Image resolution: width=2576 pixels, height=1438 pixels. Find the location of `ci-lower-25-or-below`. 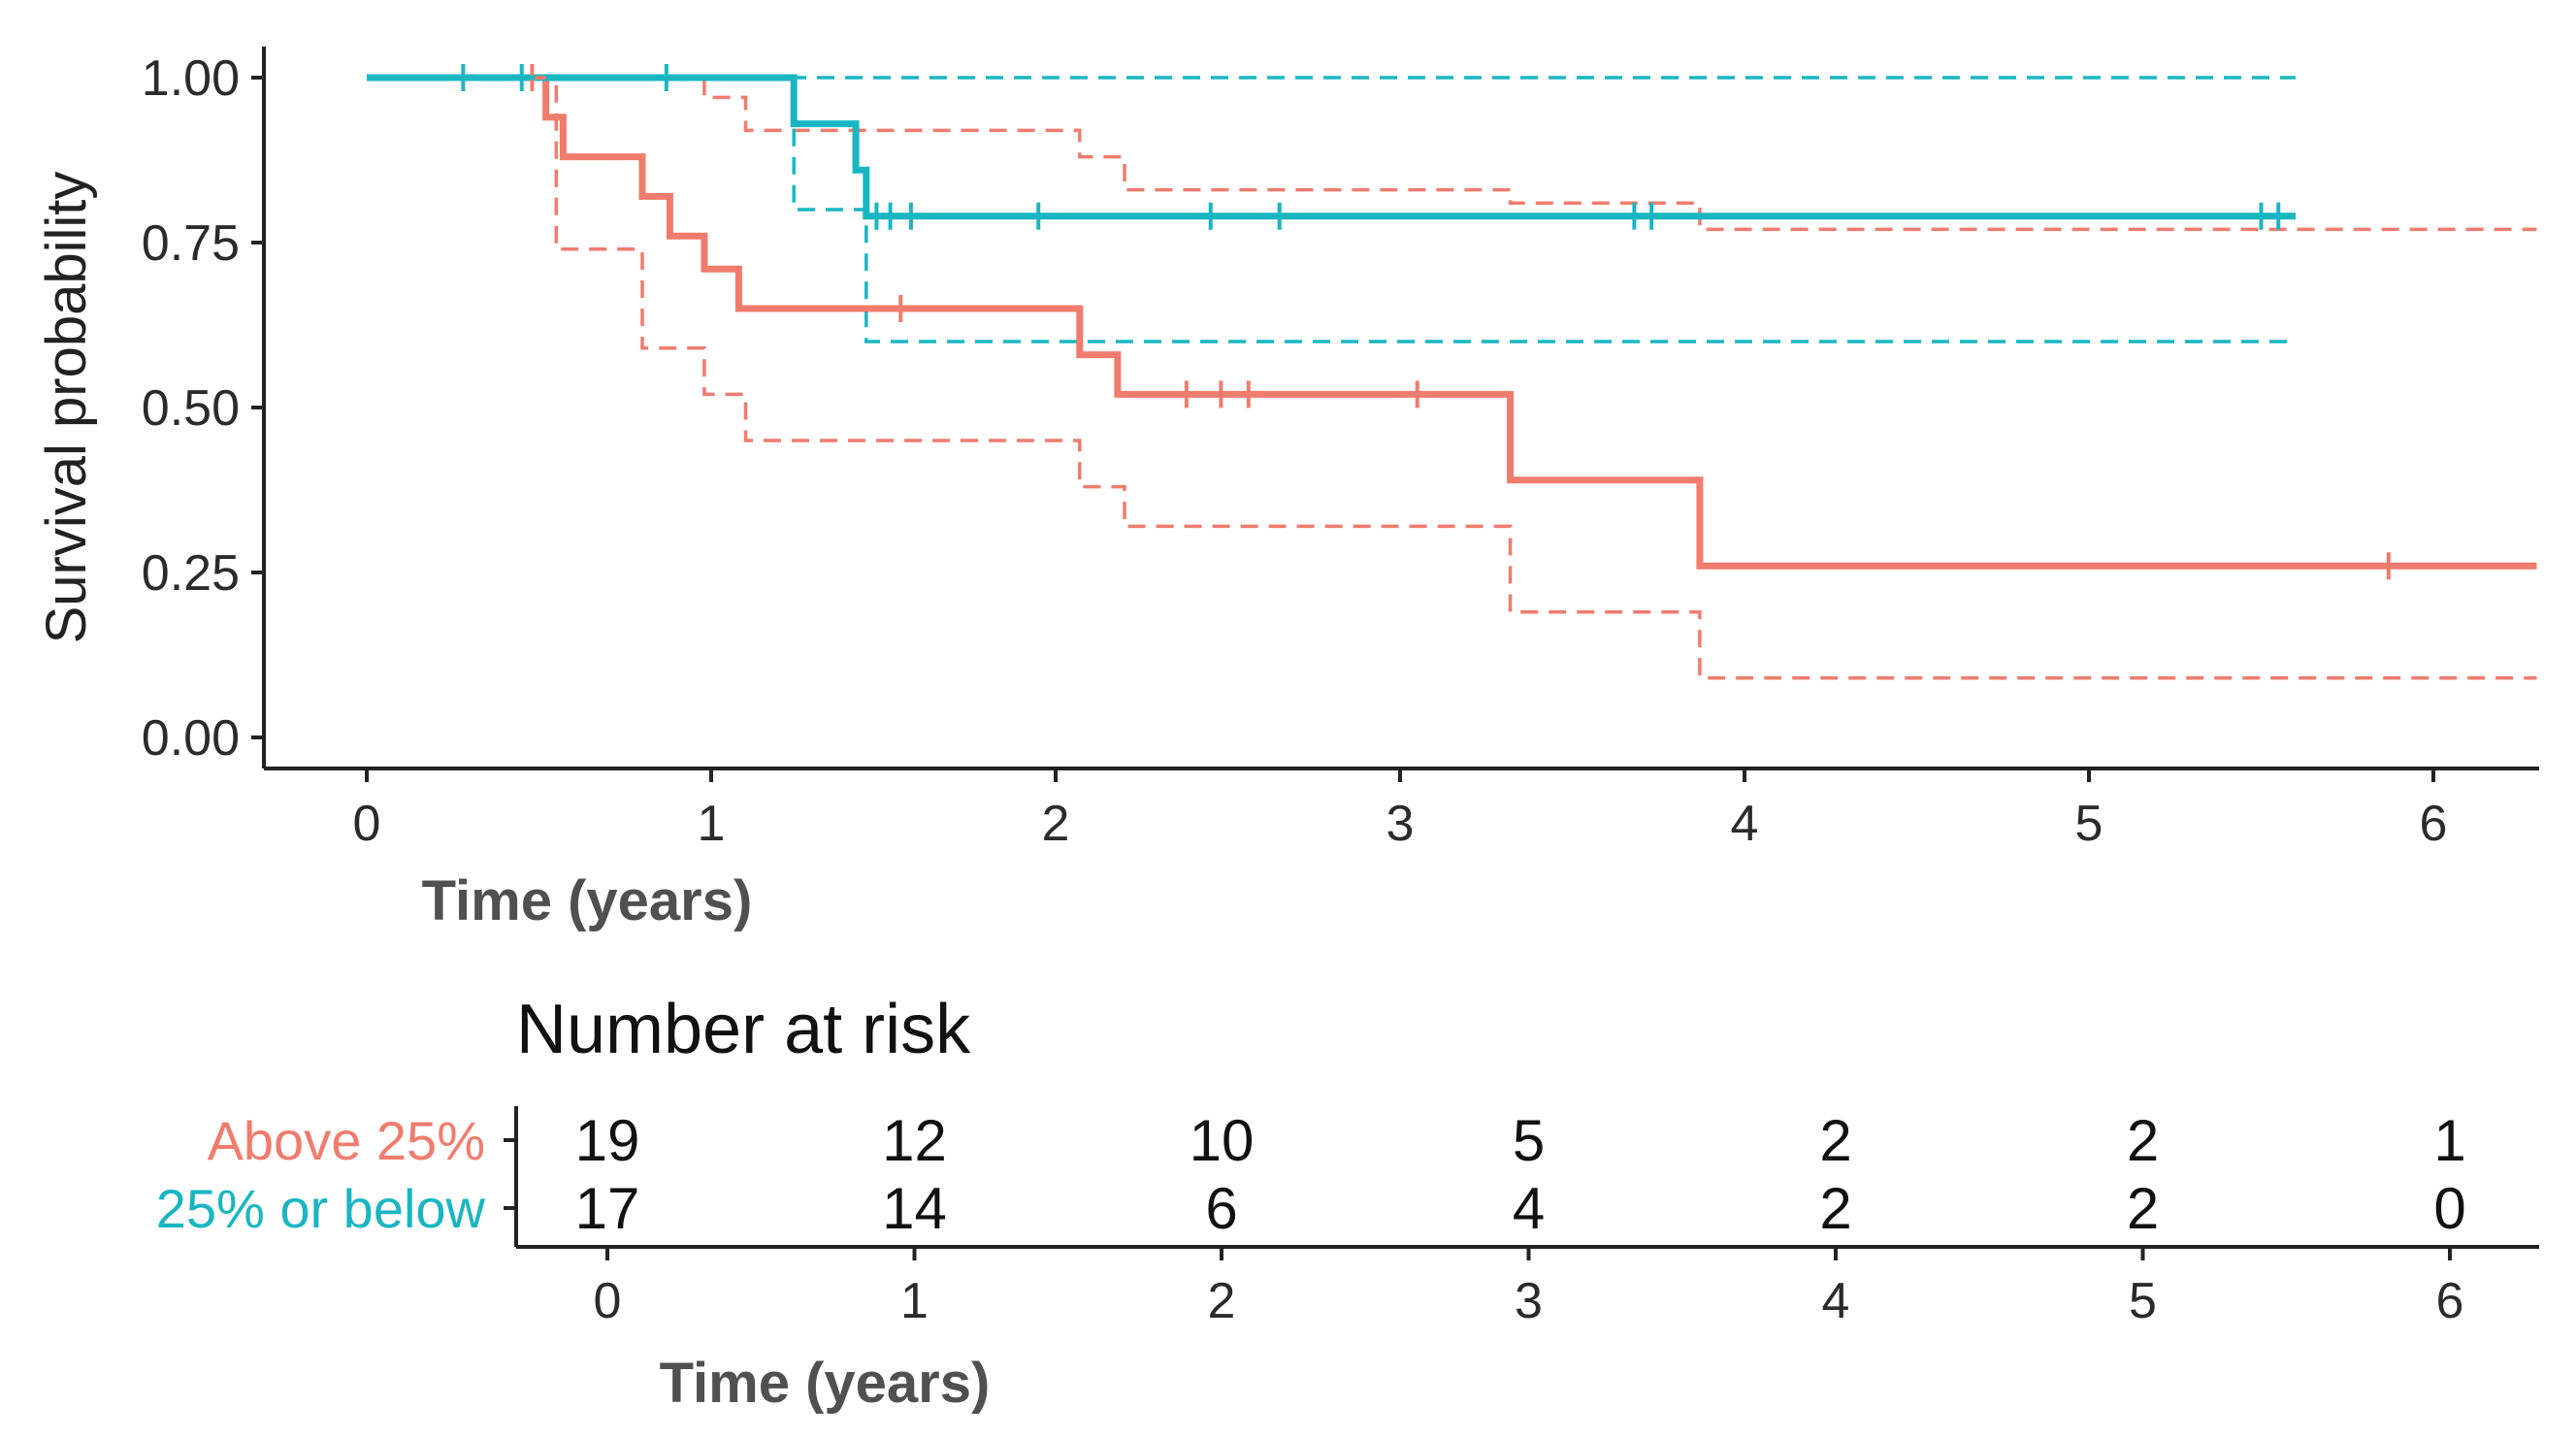

ci-lower-25-or-below is located at coordinates (1331, 210).